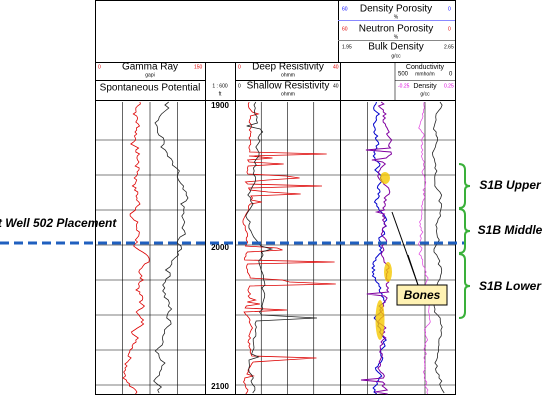 Image resolution: width=550 pixels, height=406 pixels. I want to click on header-title: Density, so click(425, 86).